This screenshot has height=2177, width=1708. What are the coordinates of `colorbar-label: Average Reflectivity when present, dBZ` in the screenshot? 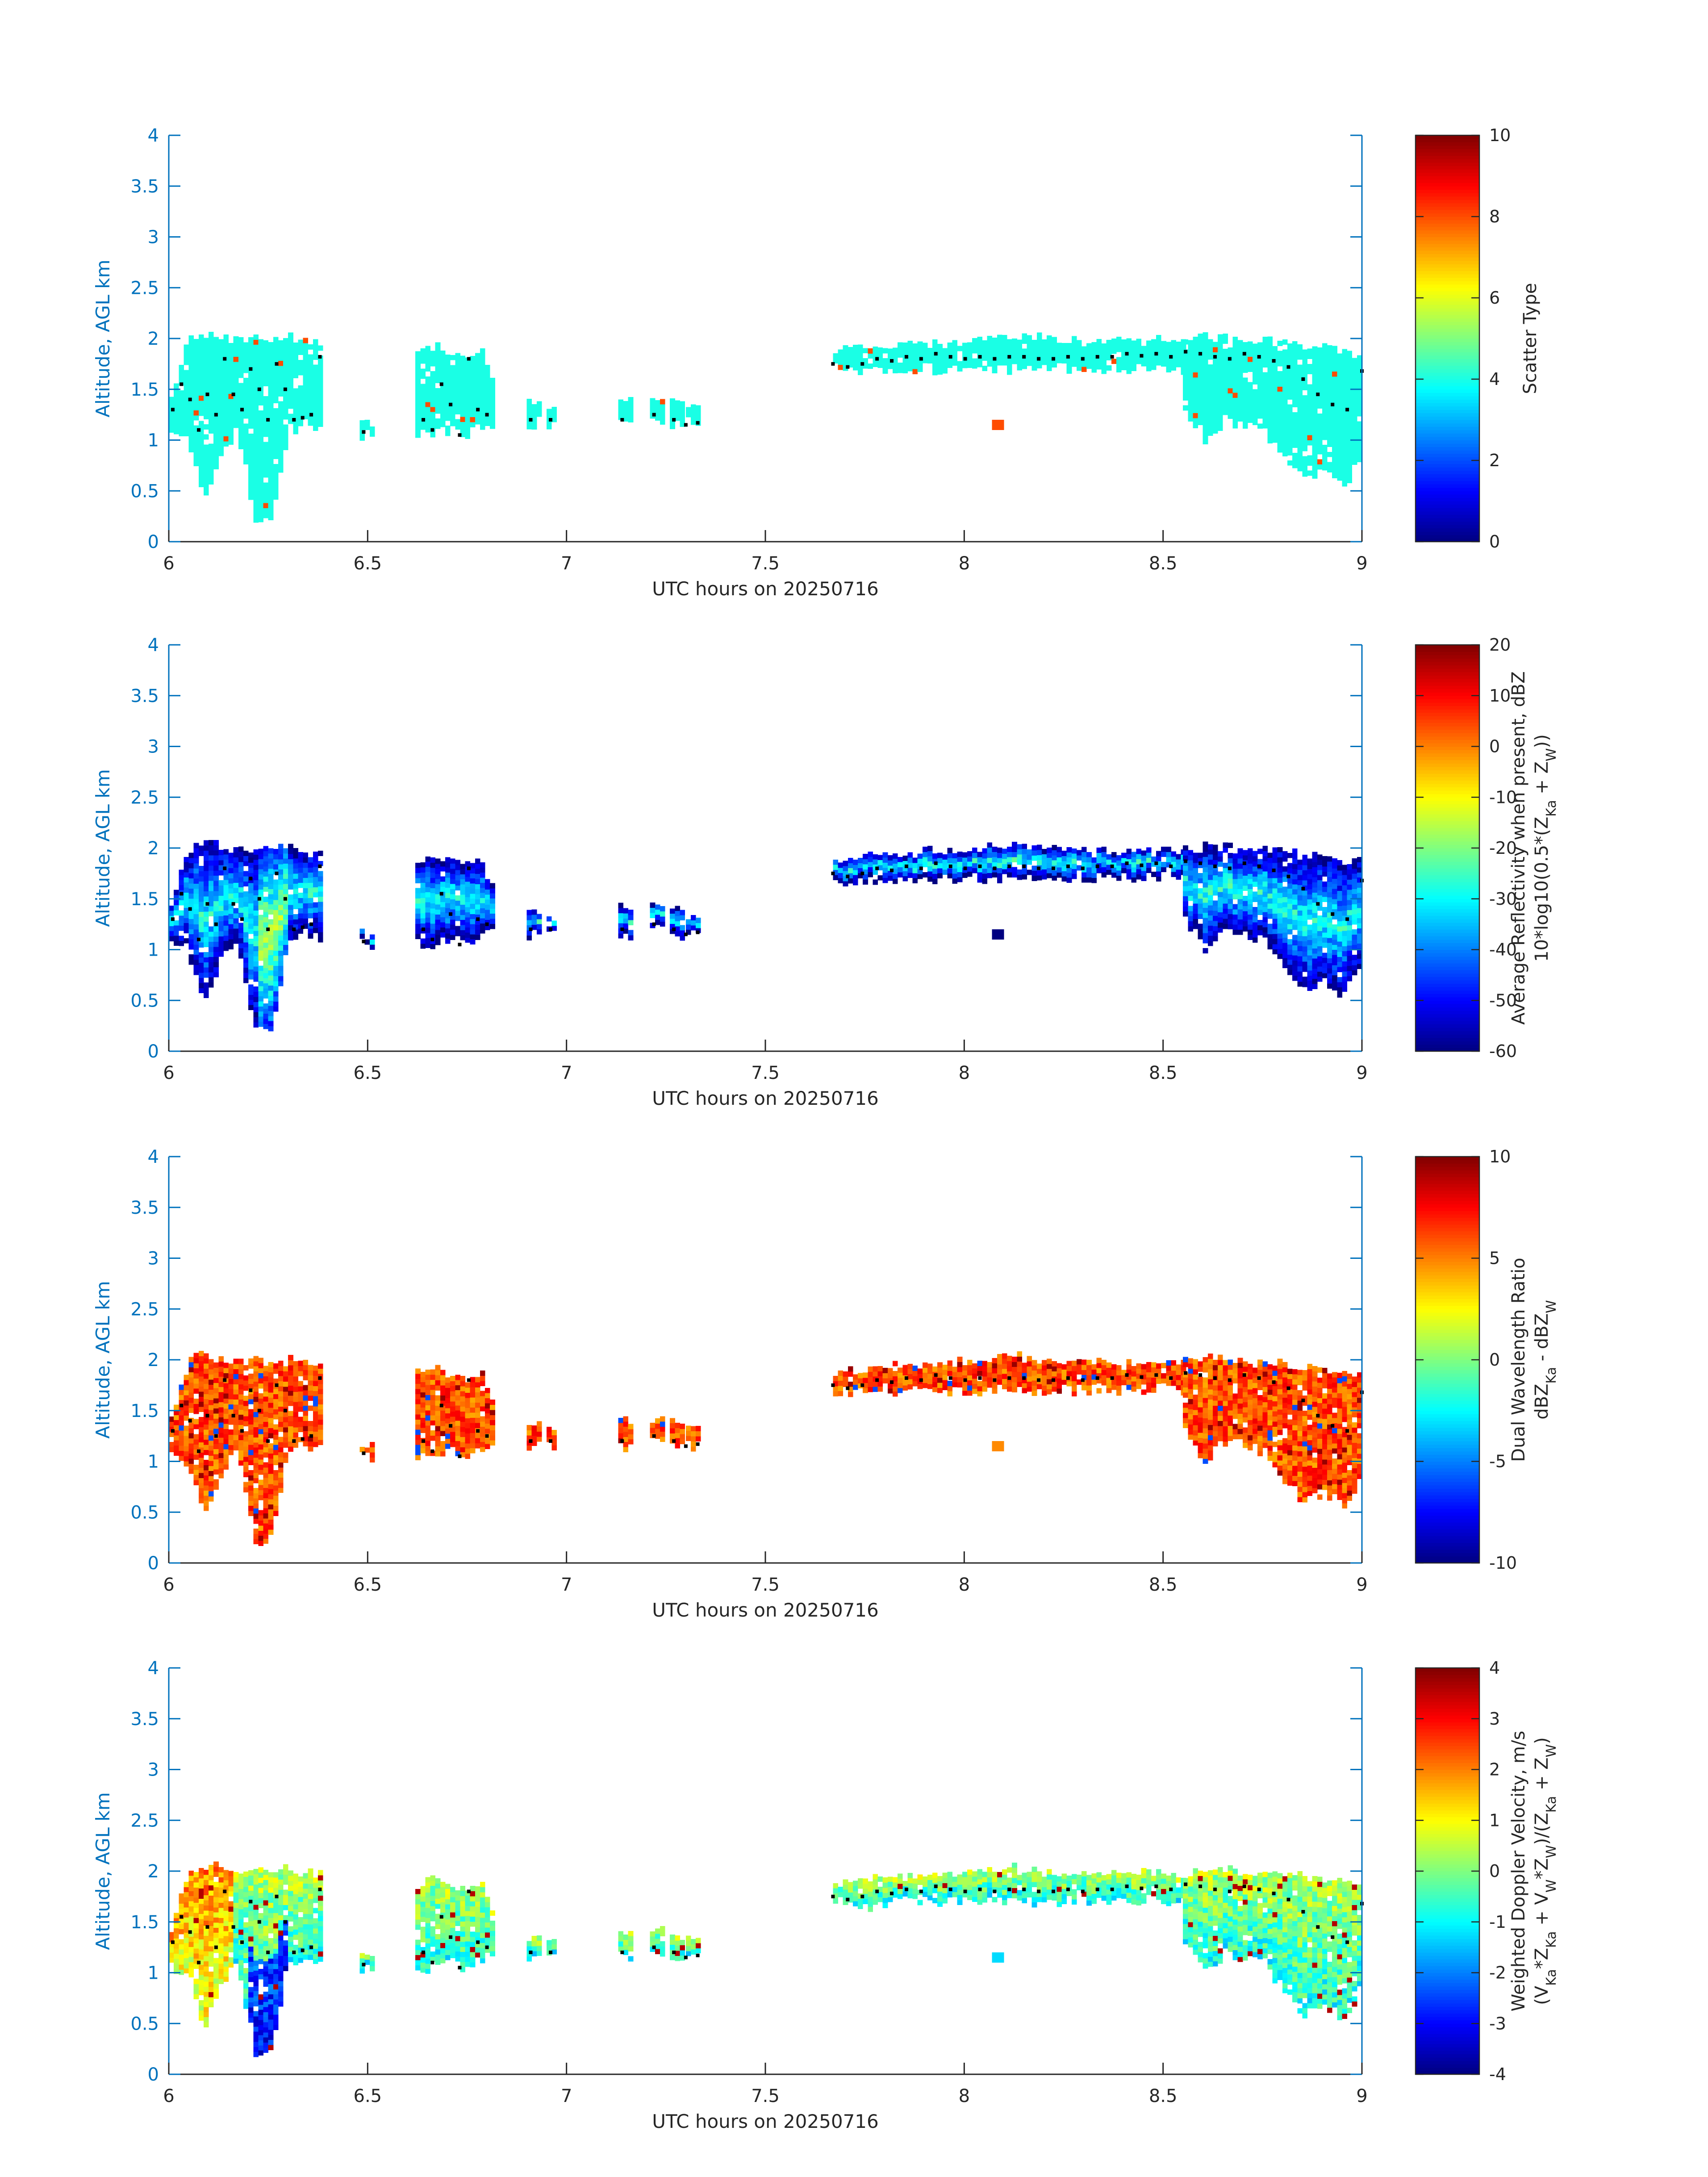 It's located at (1518, 847).